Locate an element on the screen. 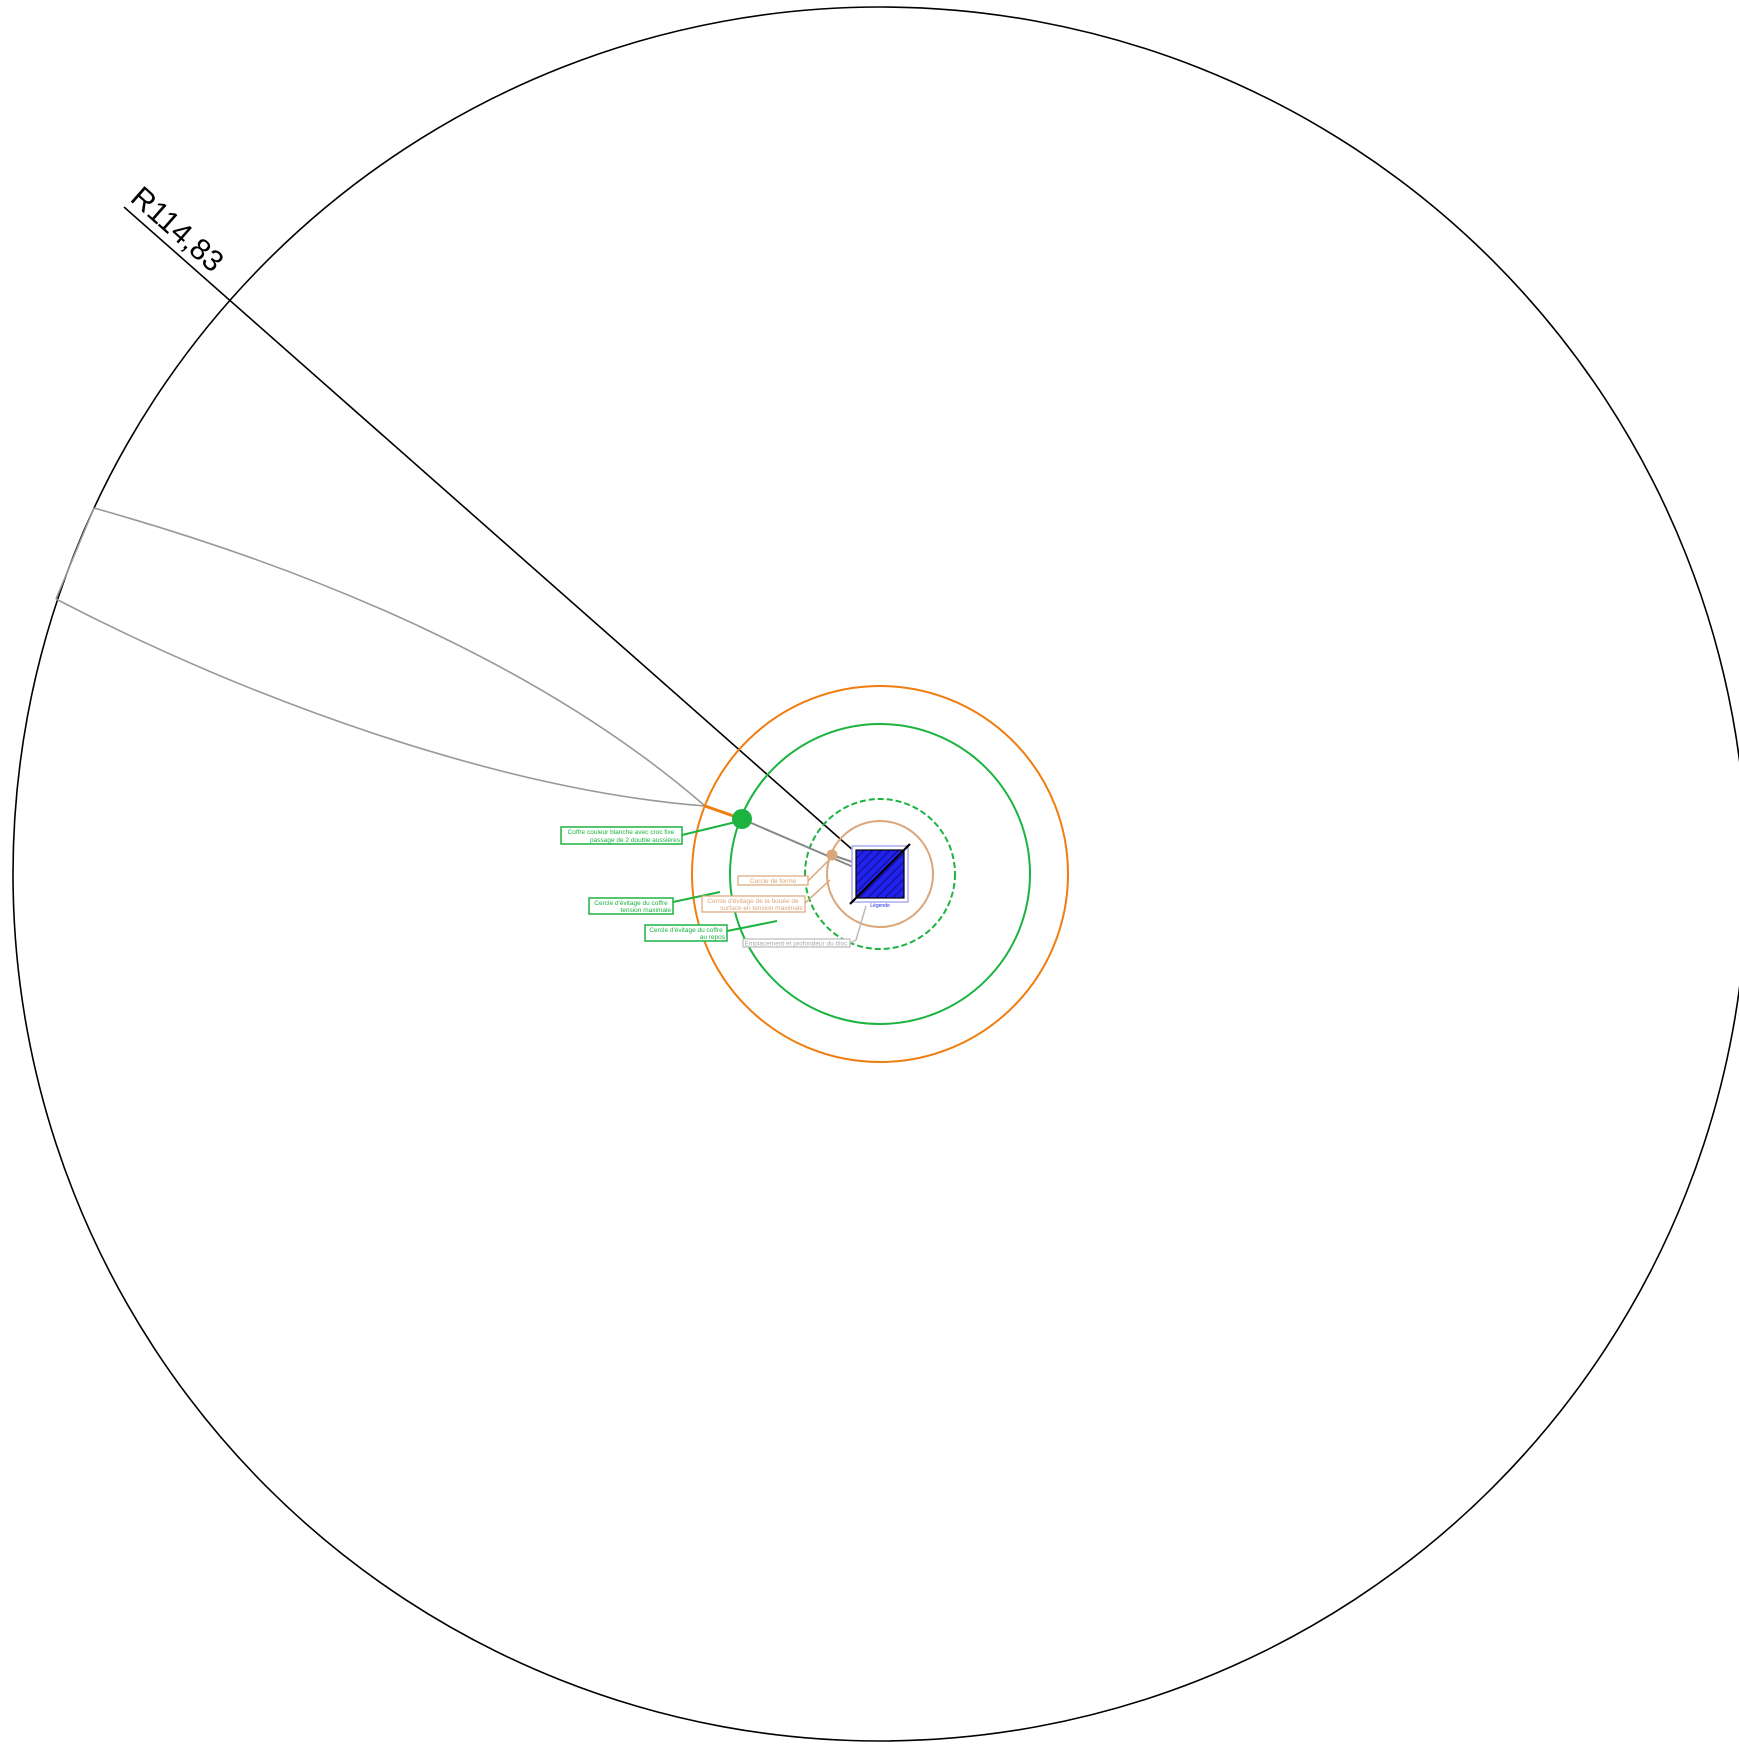 The width and height of the screenshot is (1739, 1745). label-emplacement-text: Emplacement et profondeur du bloc is located at coordinates (797, 944).